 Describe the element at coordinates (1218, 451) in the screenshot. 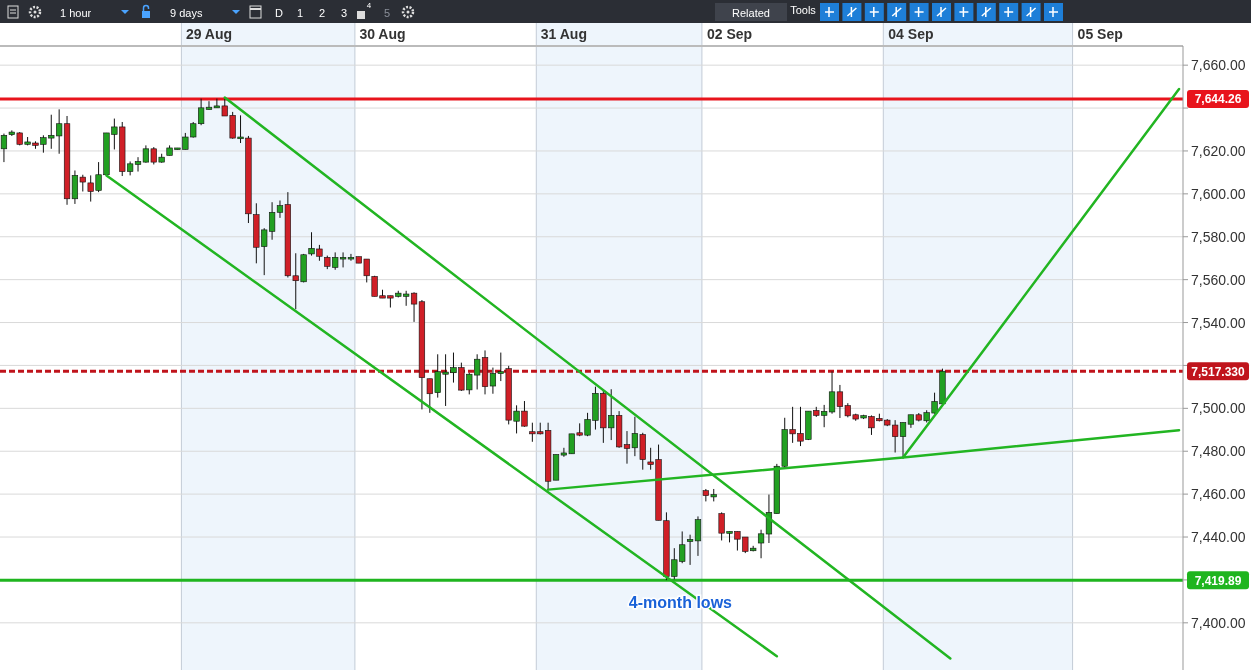

I see `y-tick-label: 7,480.00` at that location.